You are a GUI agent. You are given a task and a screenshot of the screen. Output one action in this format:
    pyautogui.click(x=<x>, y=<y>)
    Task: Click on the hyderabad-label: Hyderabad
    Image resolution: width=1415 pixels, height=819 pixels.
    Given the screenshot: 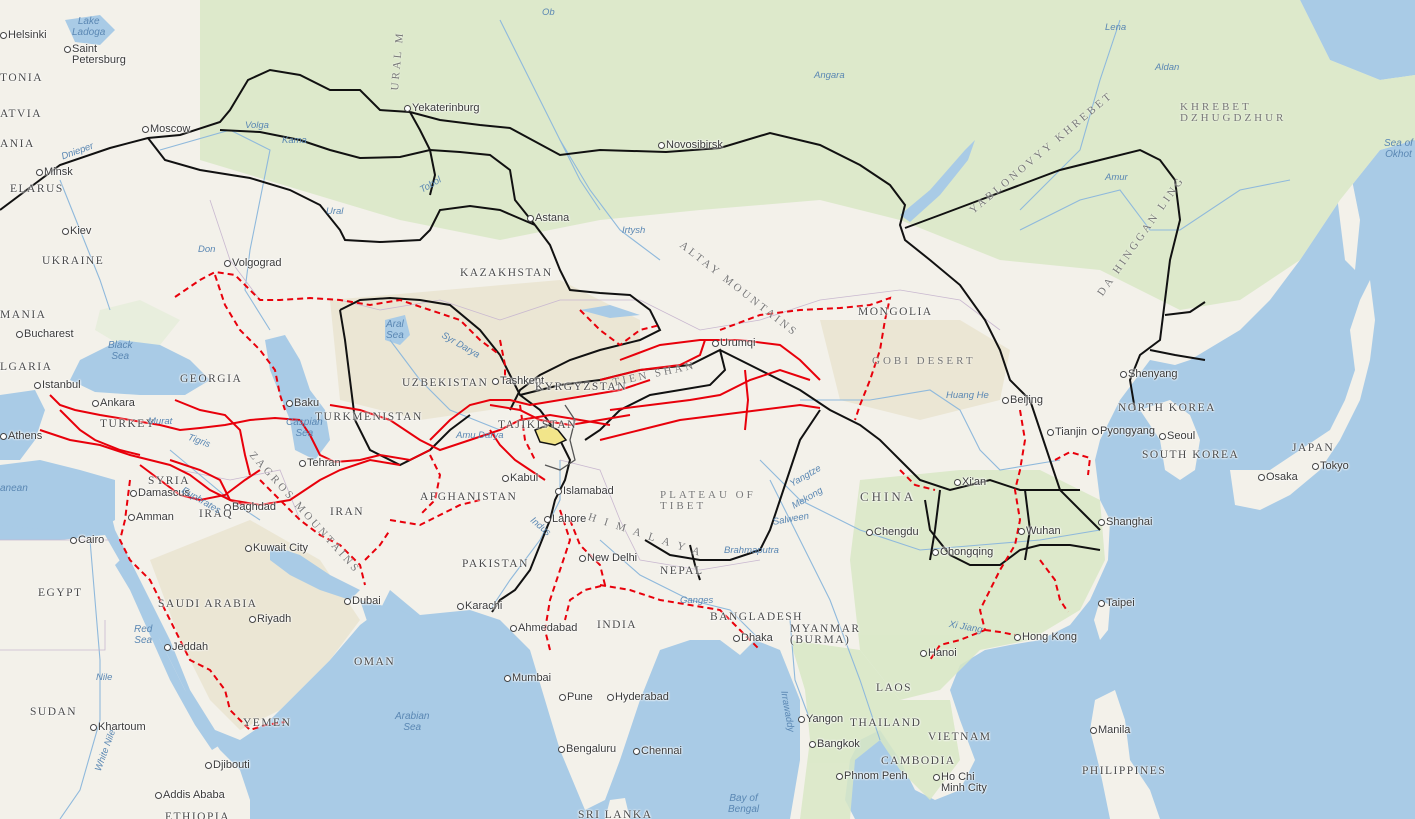 What is the action you would take?
    pyautogui.click(x=638, y=697)
    